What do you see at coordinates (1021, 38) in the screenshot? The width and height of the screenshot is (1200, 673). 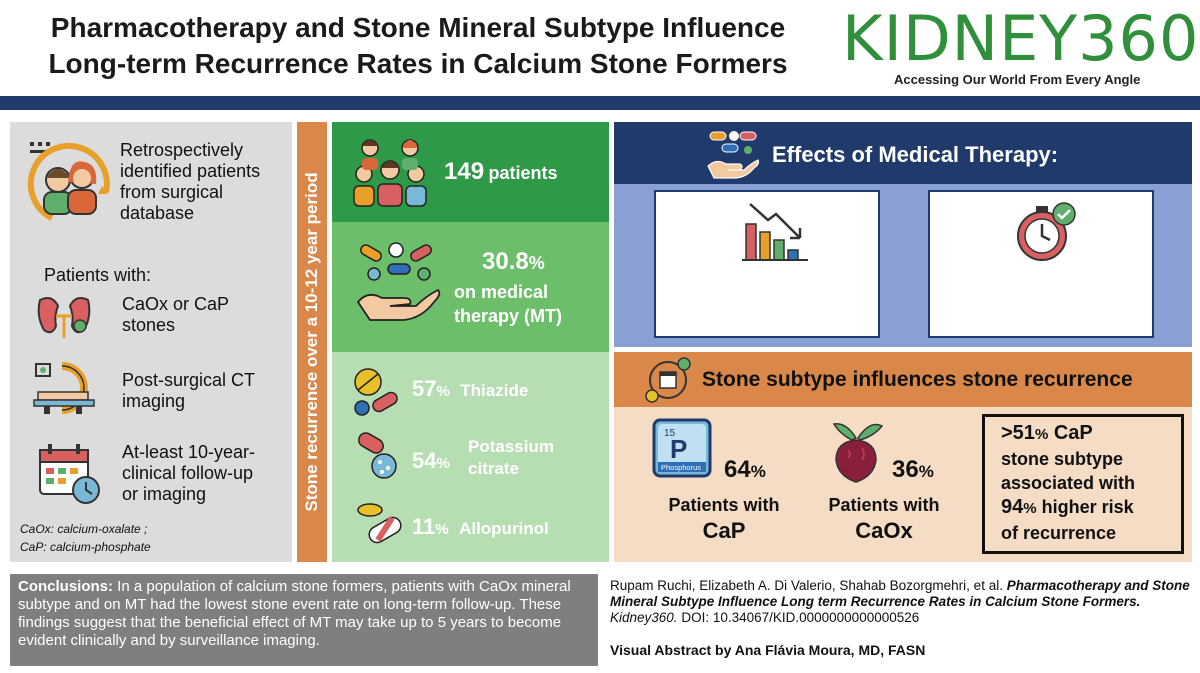 I see `logo-text: KIDNEY360` at bounding box center [1021, 38].